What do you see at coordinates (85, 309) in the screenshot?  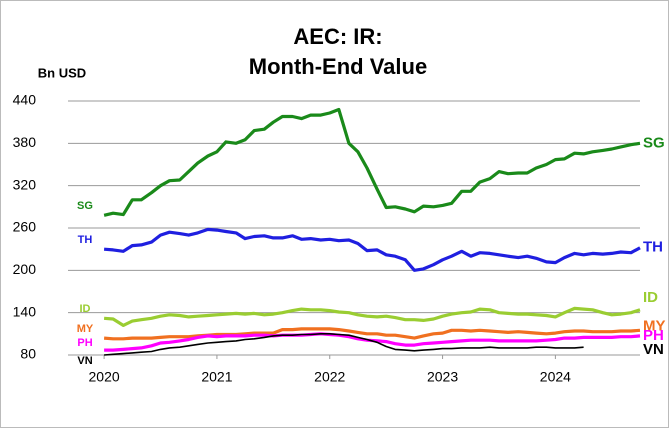 I see `series-label-left: ID` at bounding box center [85, 309].